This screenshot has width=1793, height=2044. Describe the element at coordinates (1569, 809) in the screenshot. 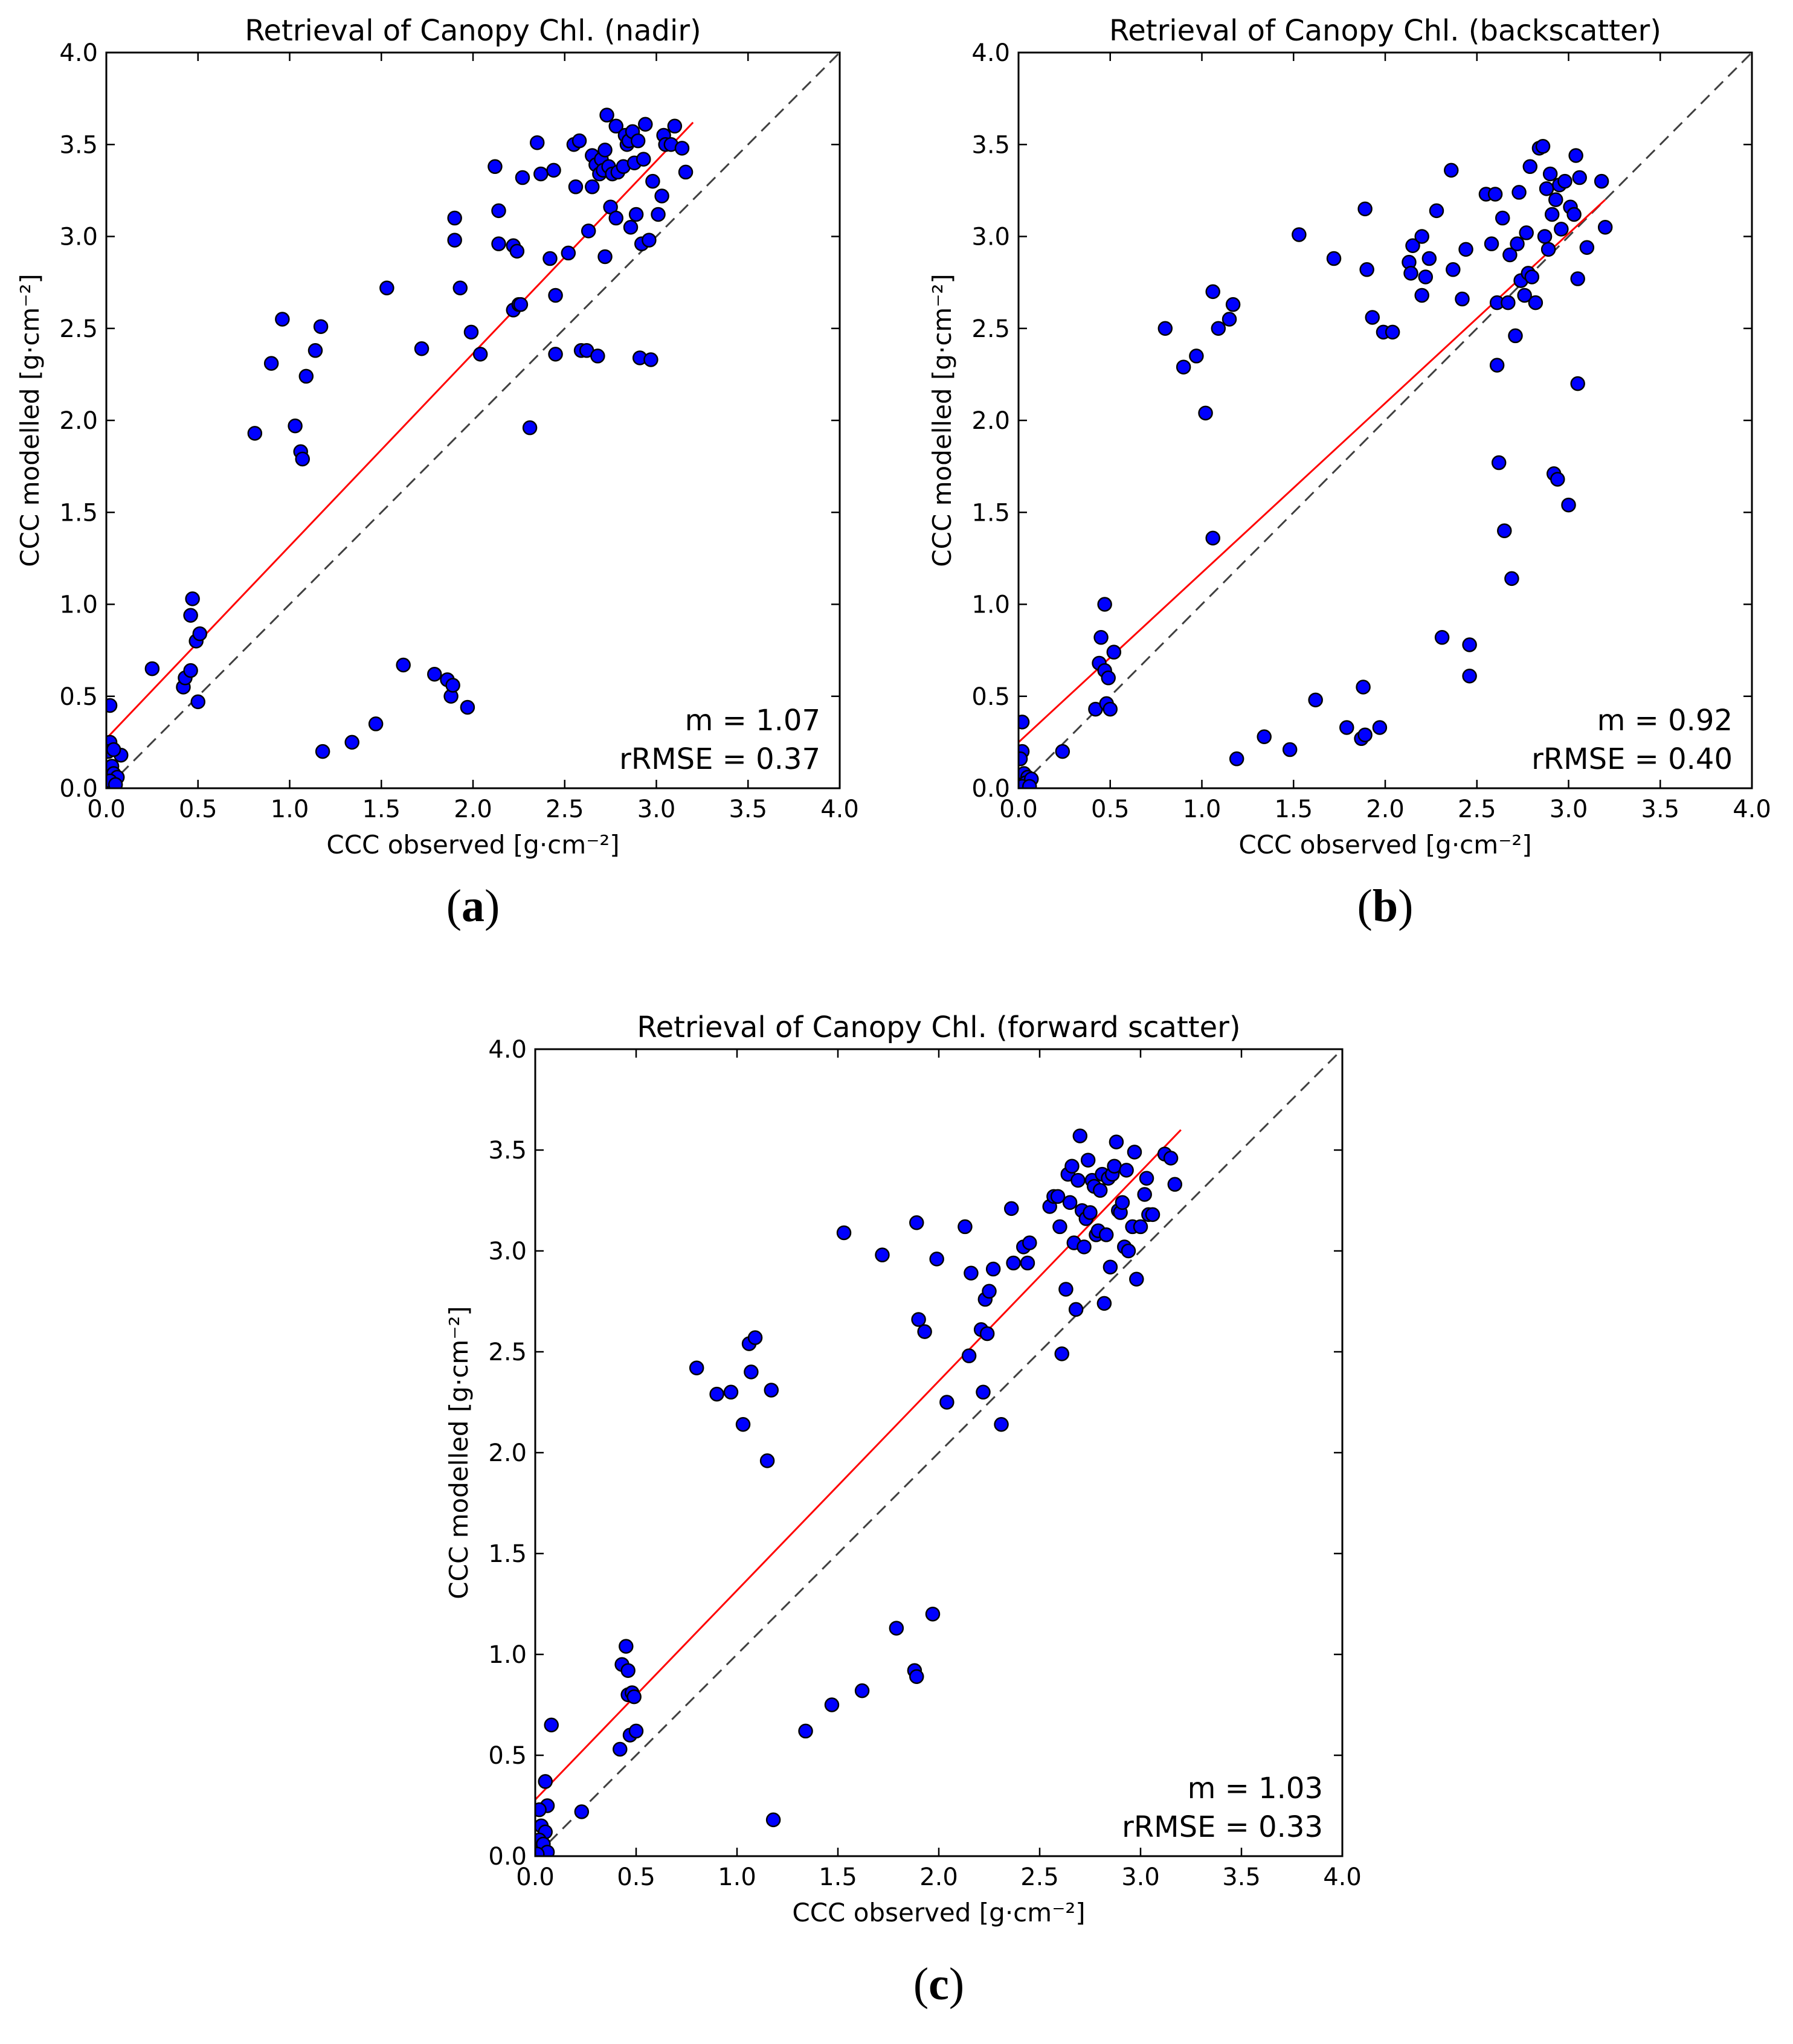

I see `x-tick-label: 3.0` at that location.